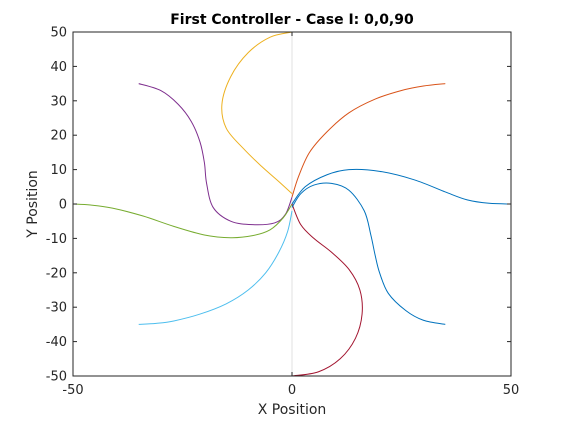 The height and width of the screenshot is (424, 565). Describe the element at coordinates (56, 239) in the screenshot. I see `y-tick-label: -10` at that location.